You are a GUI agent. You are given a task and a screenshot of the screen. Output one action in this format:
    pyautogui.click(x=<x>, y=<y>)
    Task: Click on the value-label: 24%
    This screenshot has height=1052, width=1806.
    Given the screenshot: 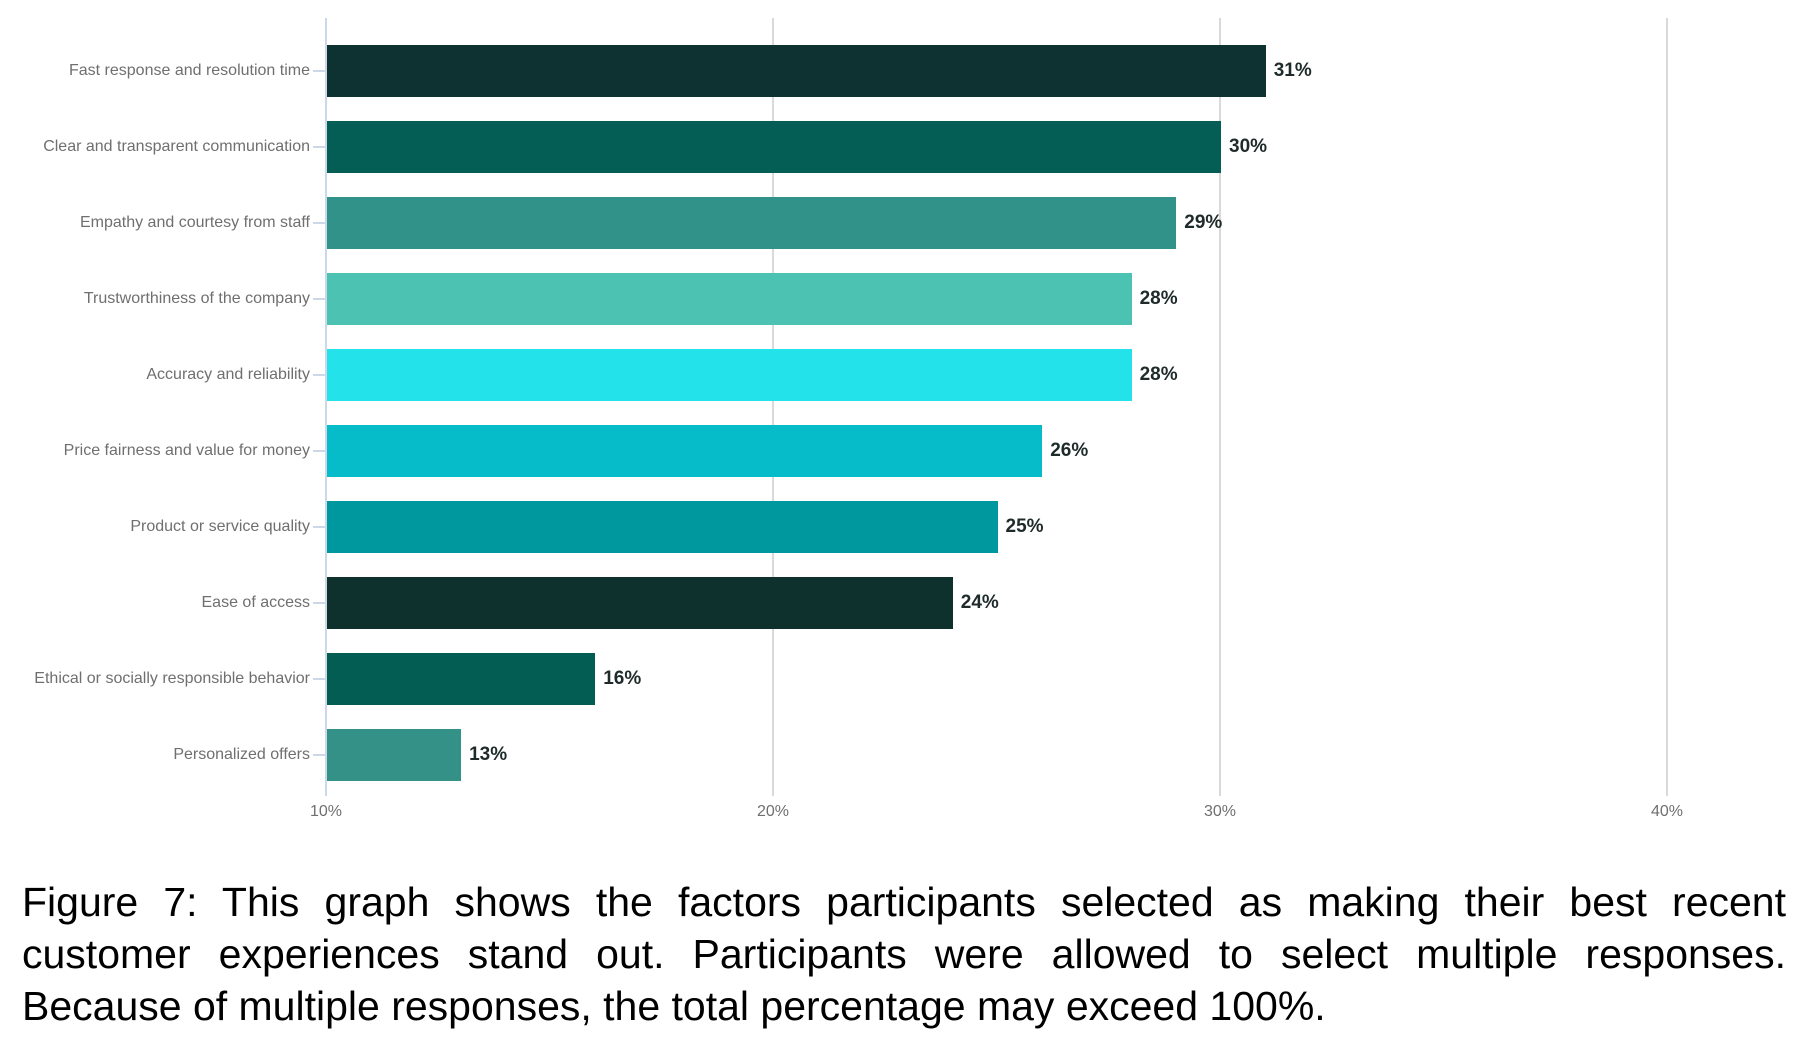 What is the action you would take?
    pyautogui.click(x=979, y=602)
    